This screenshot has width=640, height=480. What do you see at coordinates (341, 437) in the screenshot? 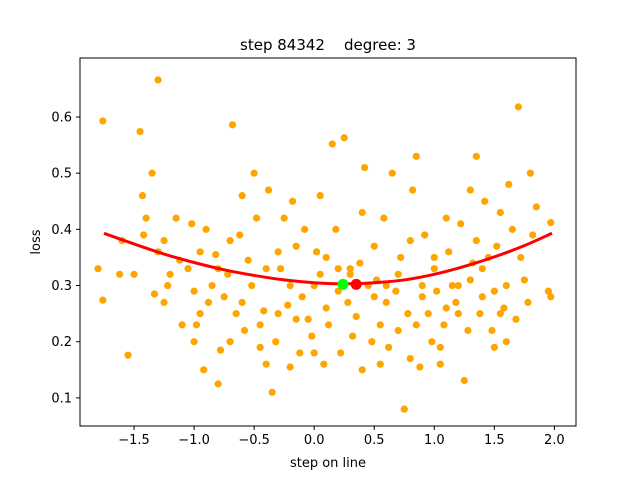
I see `x-axis: −1.5 −1.0 −0.5 0.0 0.5 1.0 1.5 2.0` at bounding box center [341, 437].